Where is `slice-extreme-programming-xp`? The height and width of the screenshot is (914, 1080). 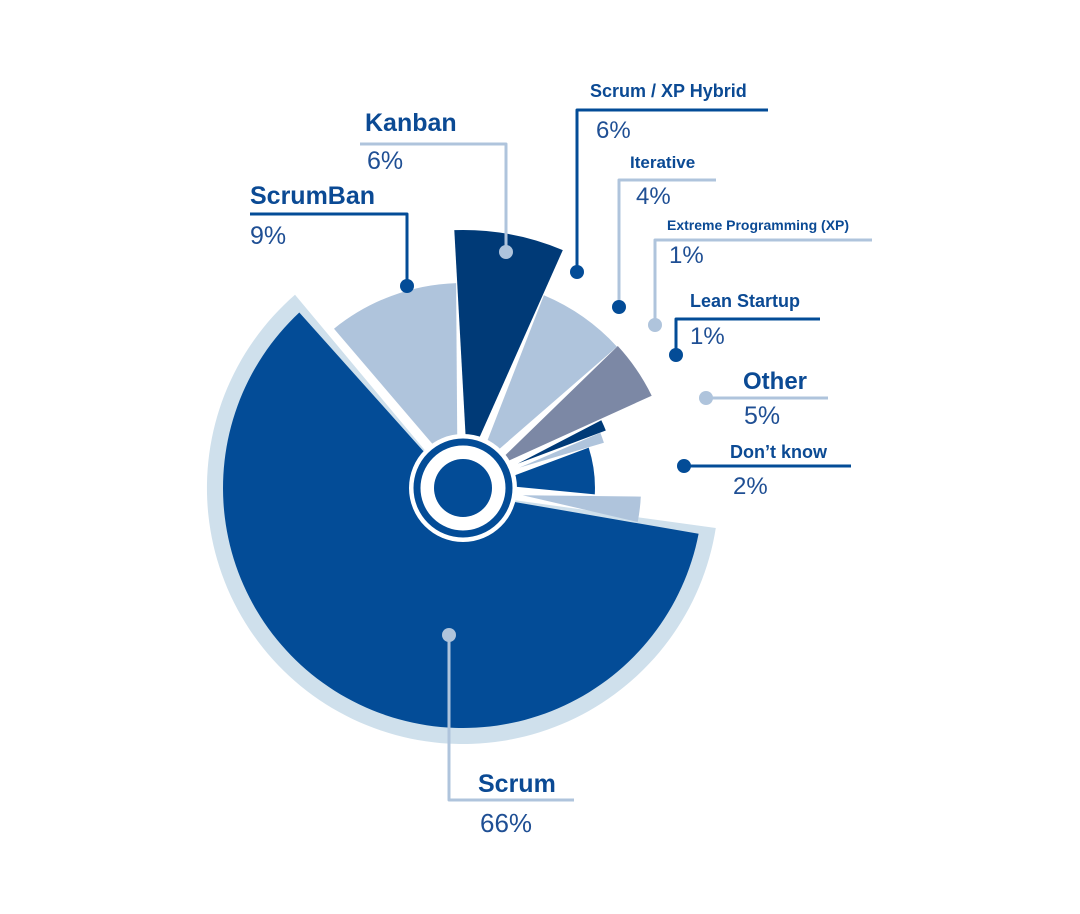
slice-extreme-programming-xp is located at coordinates (561, 442).